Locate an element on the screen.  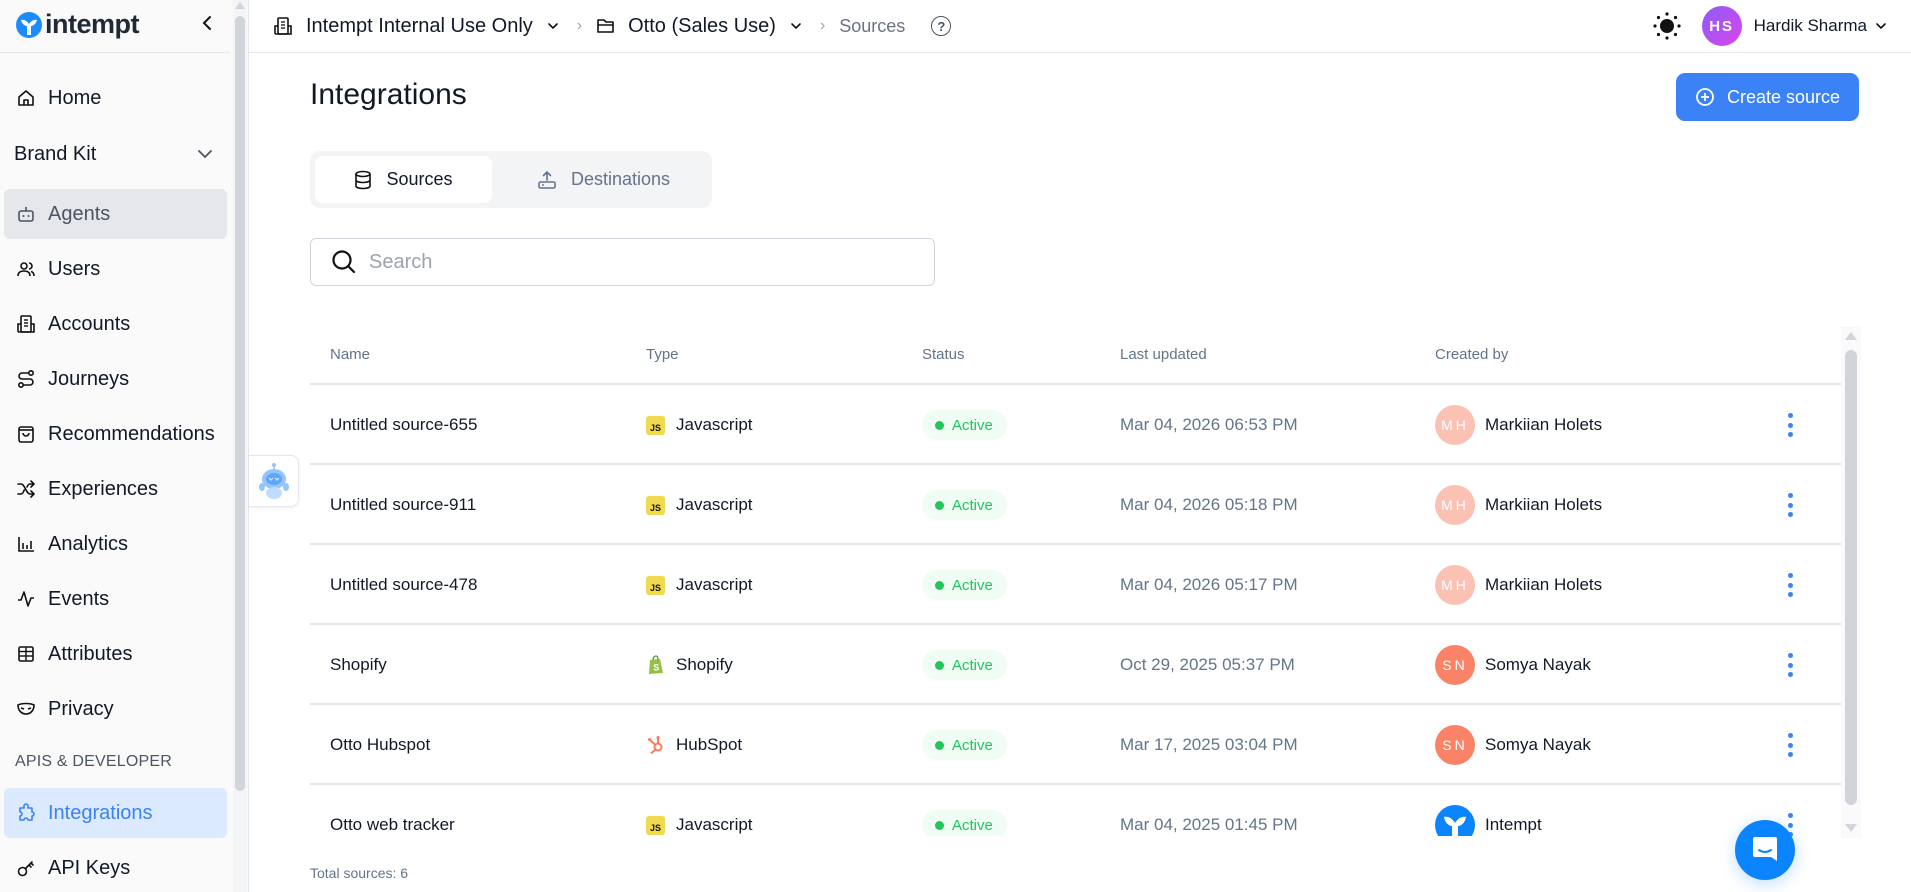
sidebar-item-label: Accounts is located at coordinates (89, 323).